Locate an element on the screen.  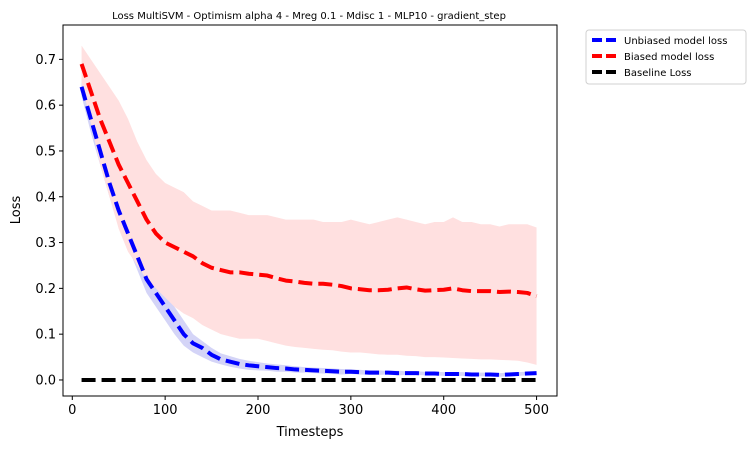
legend-label-unbiased-model-loss: Unbiased model loss is located at coordinates (675, 41).